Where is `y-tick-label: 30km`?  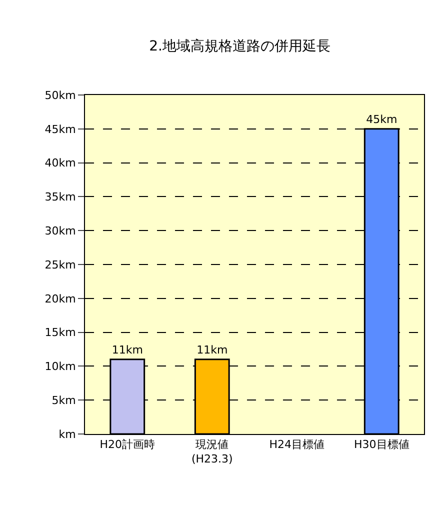 y-tick-label: 30km is located at coordinates (60, 231).